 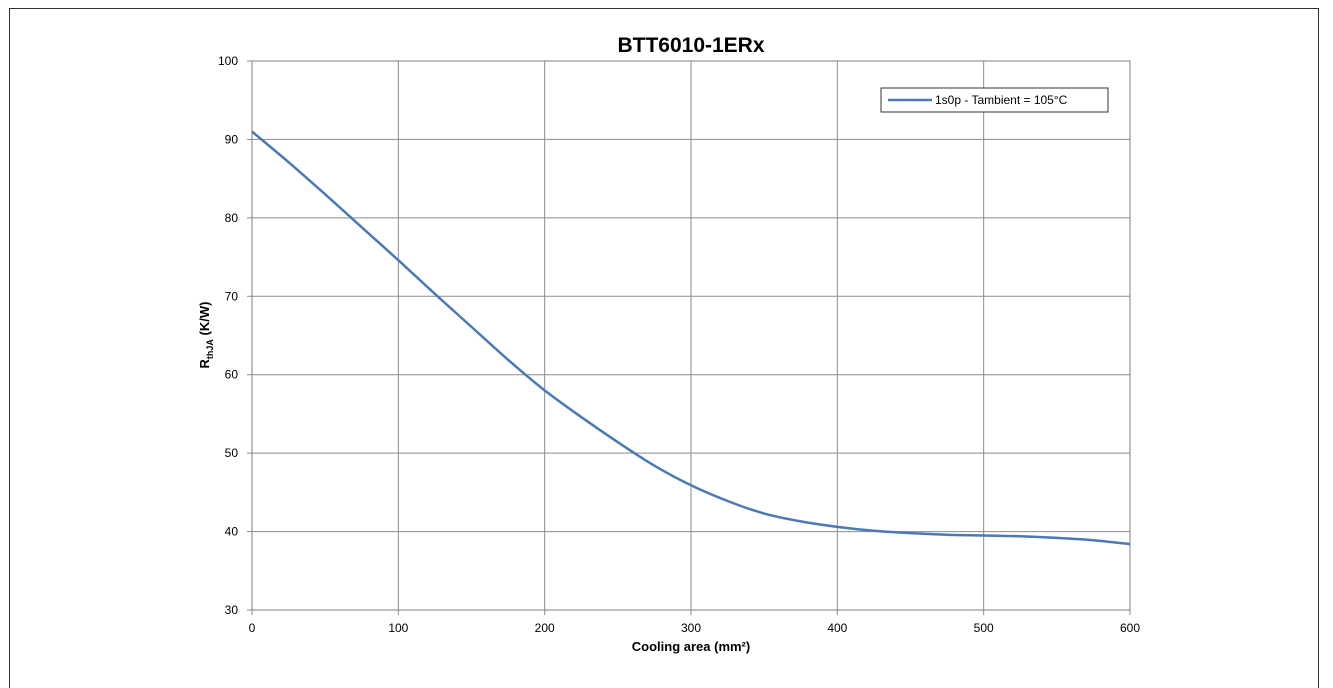 I want to click on x-tick-label: 200, so click(x=545, y=628).